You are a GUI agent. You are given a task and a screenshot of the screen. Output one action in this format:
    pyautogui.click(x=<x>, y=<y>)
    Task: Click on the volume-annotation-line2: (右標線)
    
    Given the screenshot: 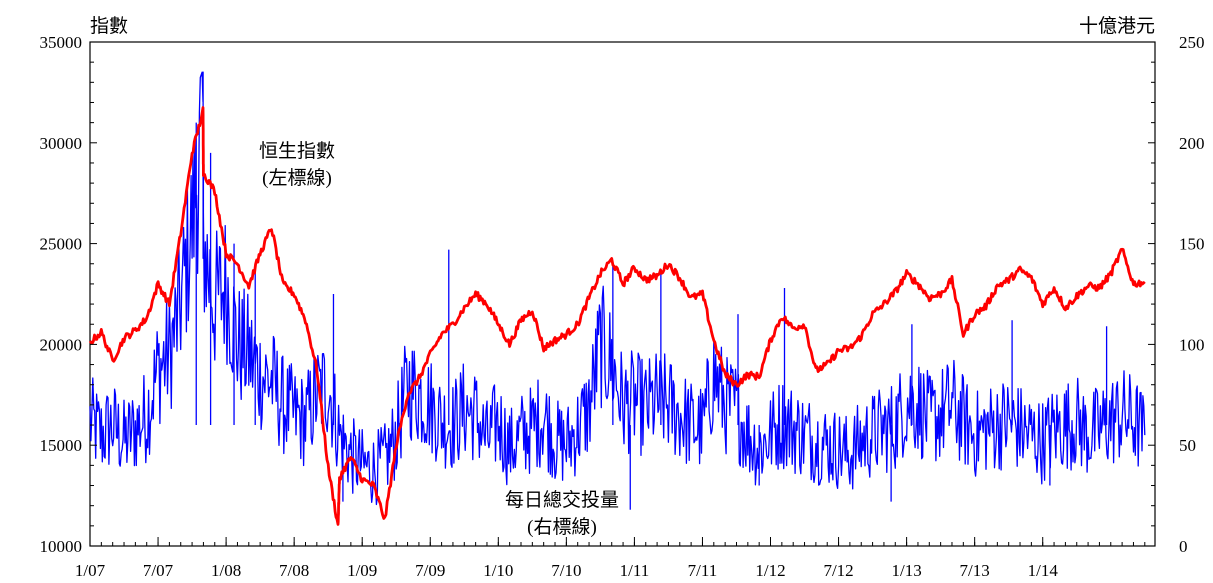 What is the action you would take?
    pyautogui.click(x=562, y=527)
    